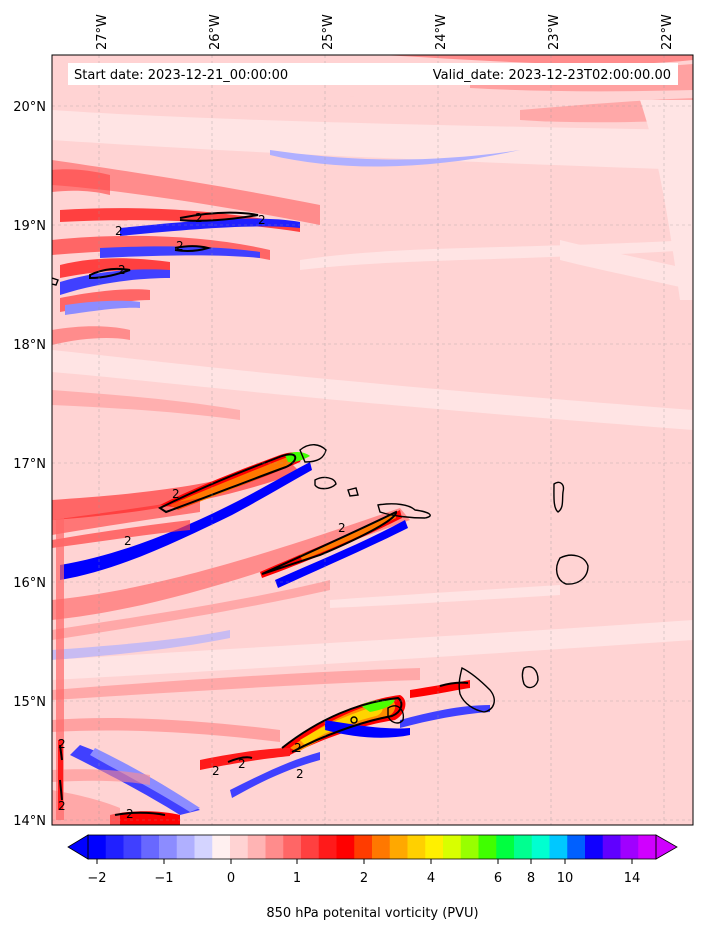  What do you see at coordinates (667, 32) in the screenshot?
I see `lon-label: 22°W` at bounding box center [667, 32].